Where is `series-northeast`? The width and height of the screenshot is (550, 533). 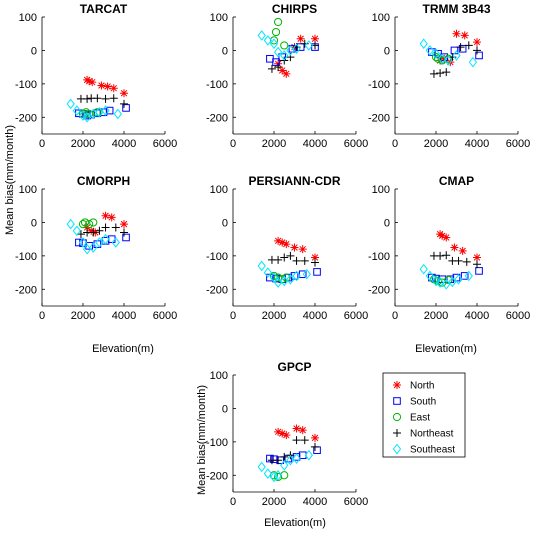 series-northeast is located at coordinates (293, 259).